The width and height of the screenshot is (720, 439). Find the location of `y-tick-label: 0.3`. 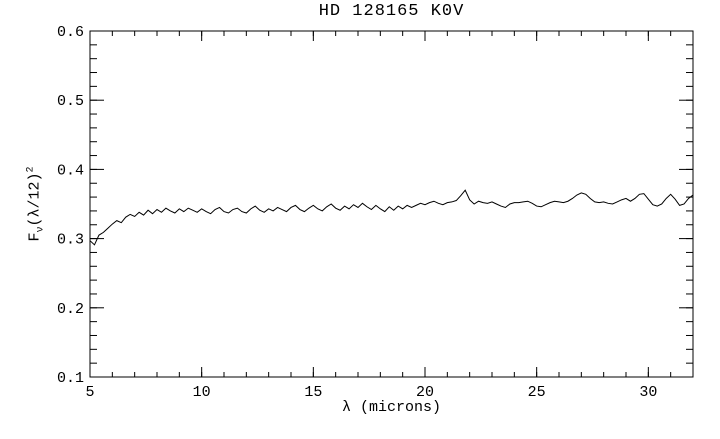

y-tick-label: 0.3 is located at coordinates (70, 240).